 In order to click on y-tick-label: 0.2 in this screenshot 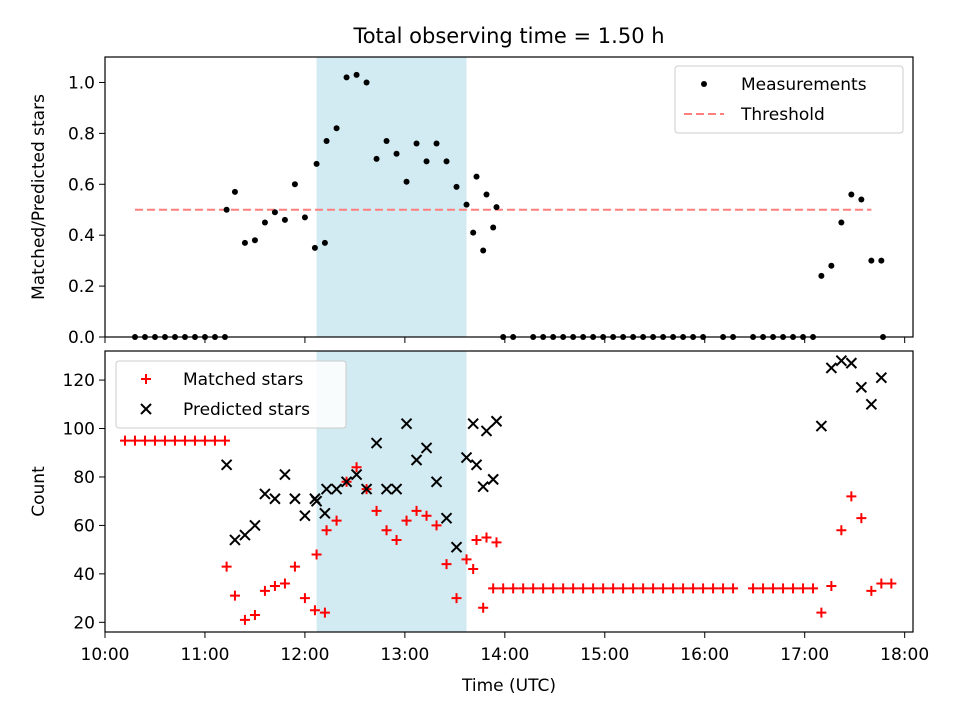, I will do `click(81, 287)`.